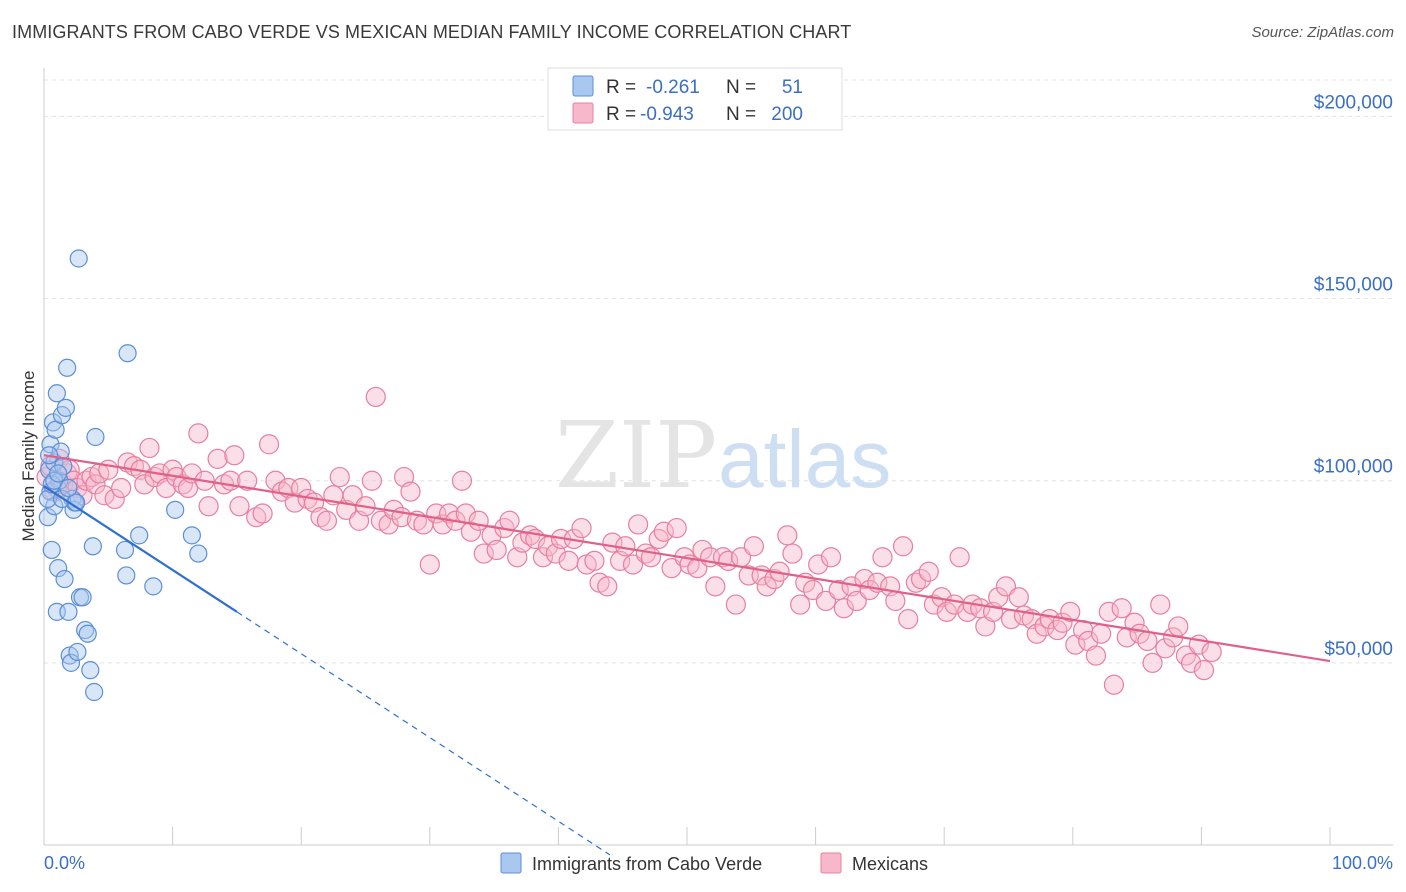 The image size is (1406, 892). Describe the element at coordinates (583, 113) in the screenshot. I see `legend-swatch-mexicans` at that location.